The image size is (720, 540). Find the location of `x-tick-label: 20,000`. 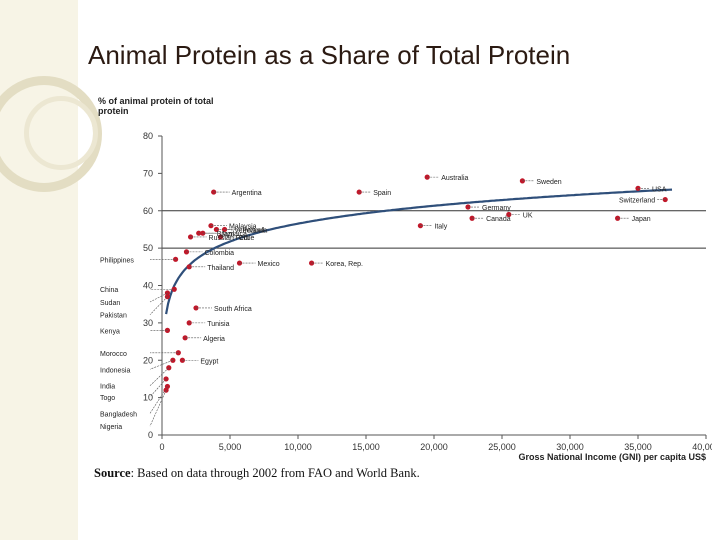

x-tick-label: 20,000 is located at coordinates (434, 447).